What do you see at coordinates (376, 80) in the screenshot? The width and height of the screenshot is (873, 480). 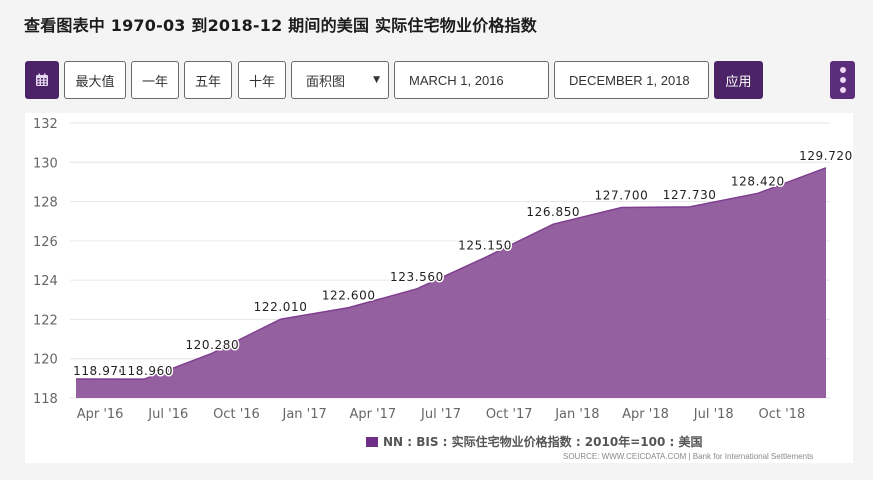 I see `chevron-down-icon: ▼` at bounding box center [376, 80].